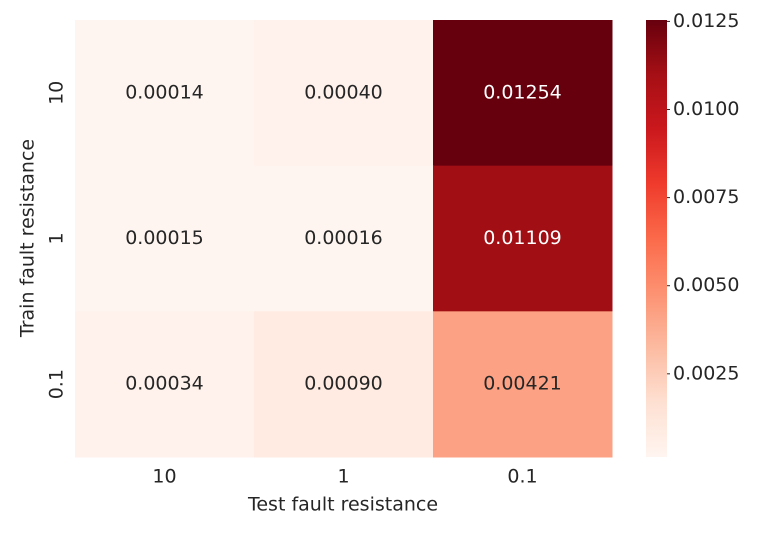 The height and width of the screenshot is (536, 761). What do you see at coordinates (706, 21) in the screenshot?
I see `colorbar-tick-label: 0.0125` at bounding box center [706, 21].